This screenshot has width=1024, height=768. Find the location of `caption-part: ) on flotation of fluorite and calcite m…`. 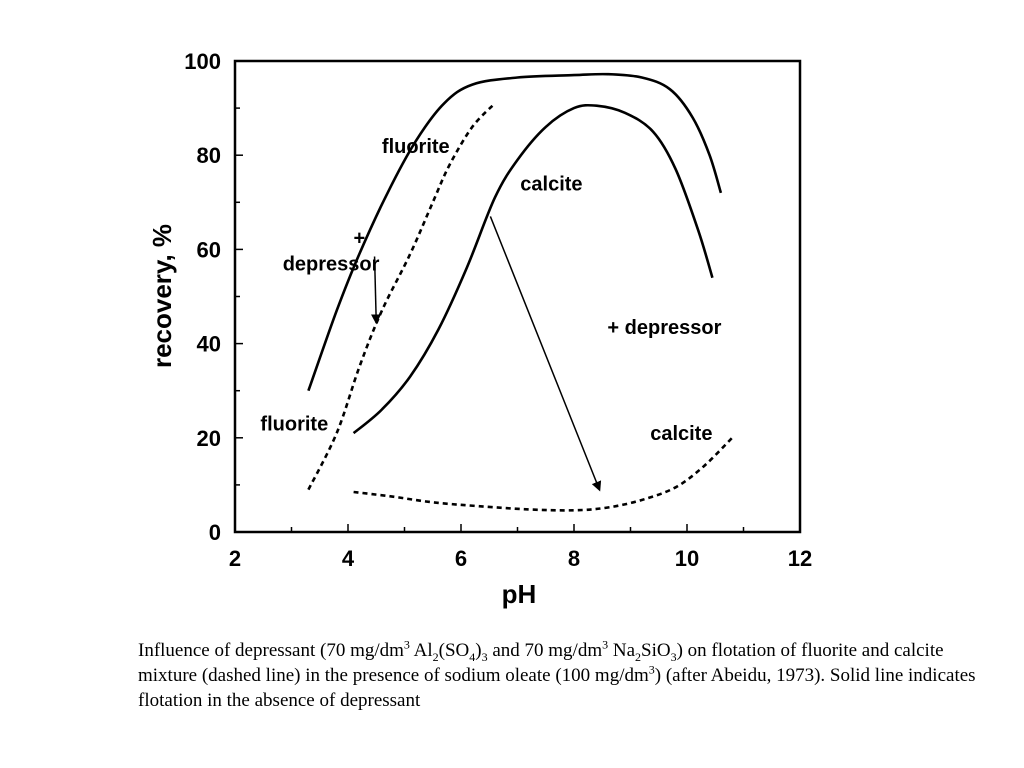

caption-part: ) on flotation of fluorite and calcite m… is located at coordinates (541, 663).